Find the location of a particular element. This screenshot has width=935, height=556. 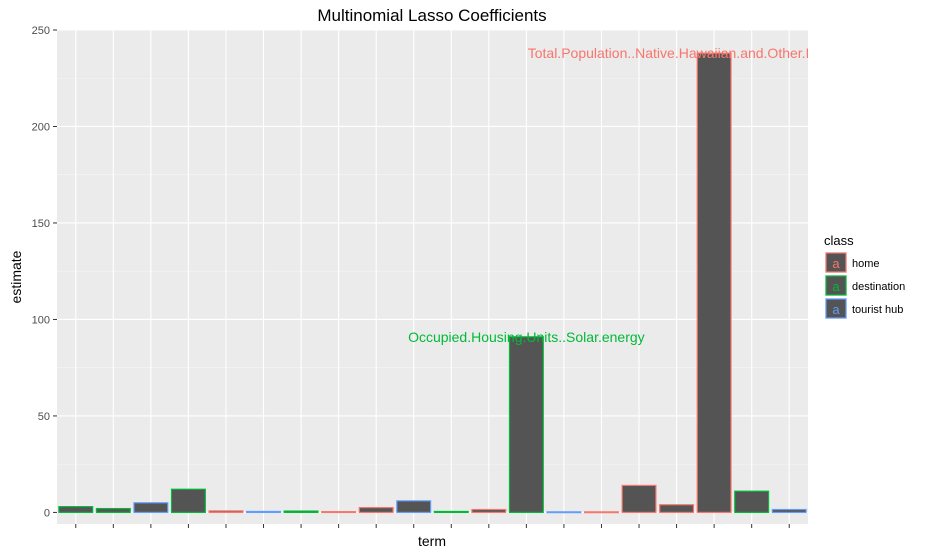

bar-t13 is located at coordinates (526, 425).